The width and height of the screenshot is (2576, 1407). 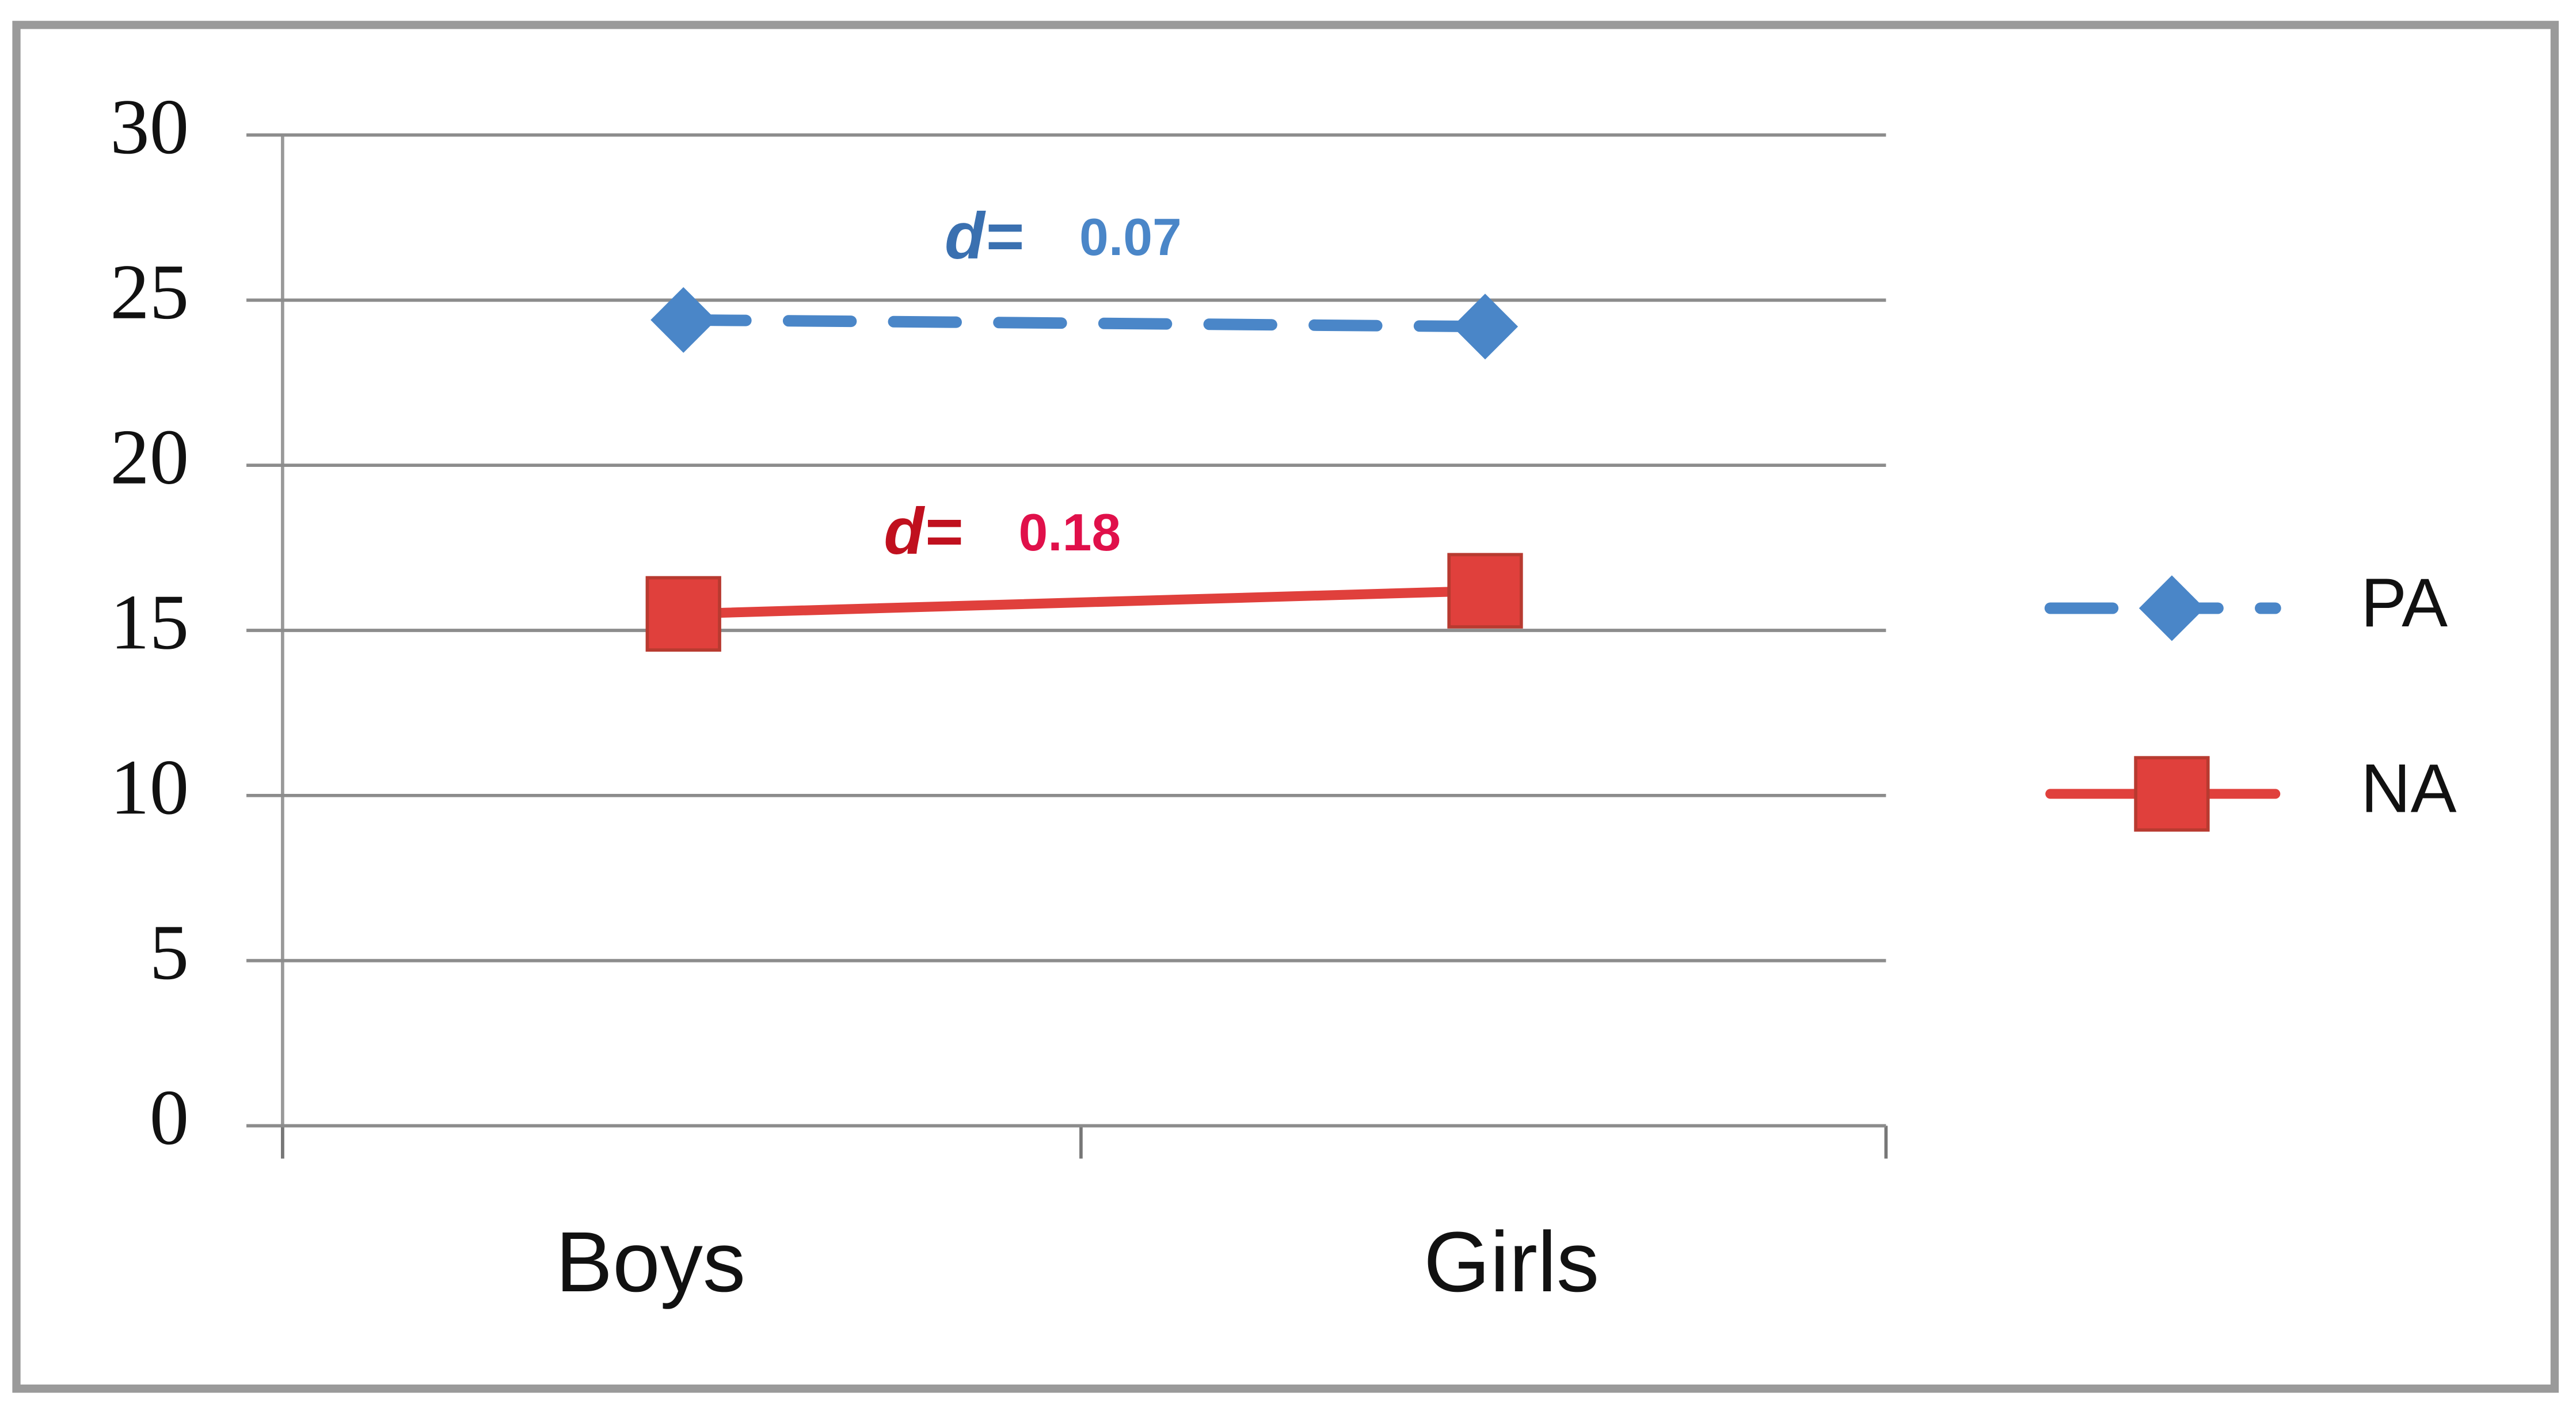 I want to click on y-tick-label: 10, so click(x=150, y=787).